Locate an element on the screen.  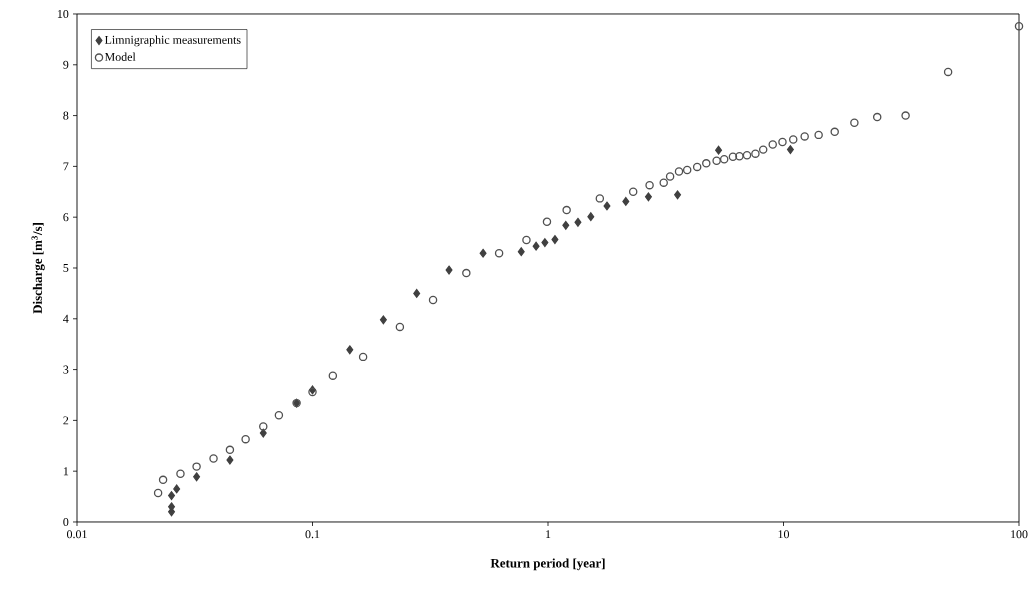
y-tick-label: 9 is located at coordinates (66, 64).